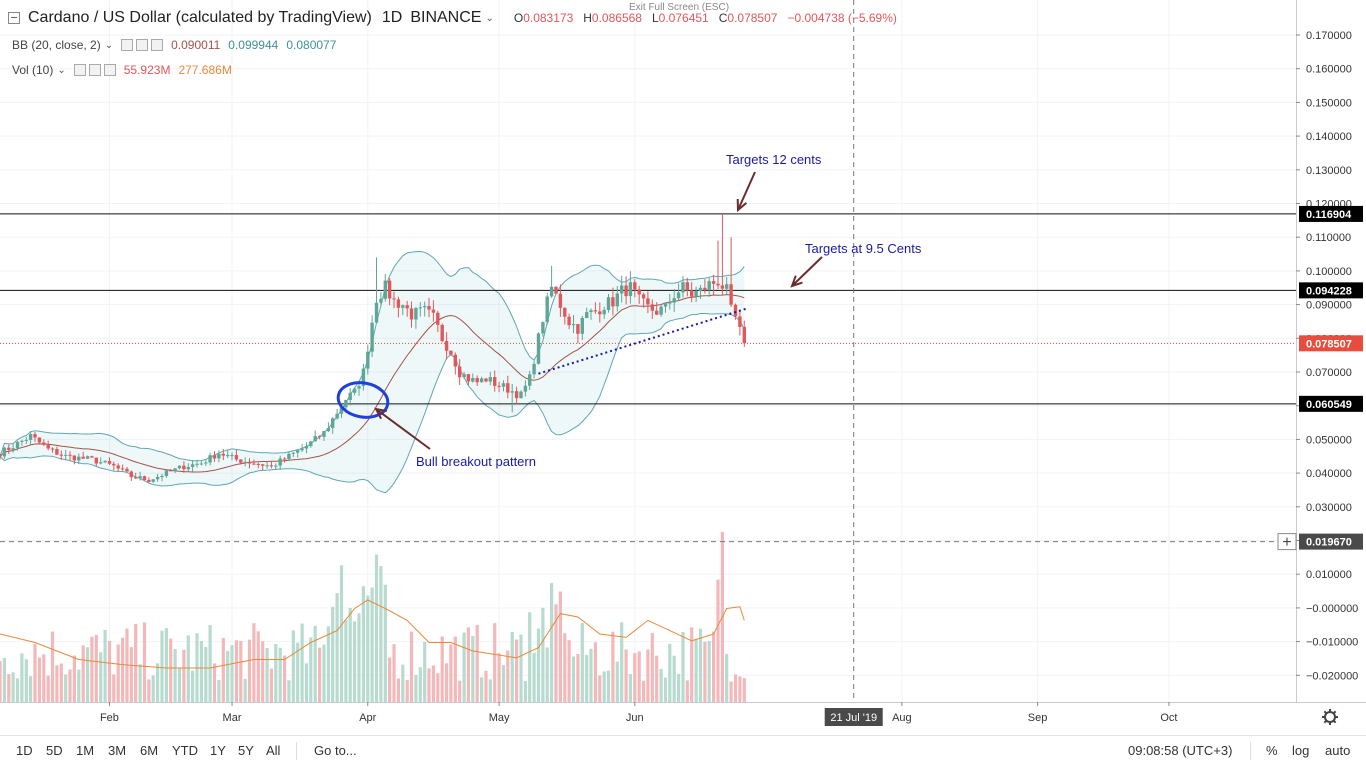 This screenshot has height=768, width=1366. Describe the element at coordinates (1272, 750) in the screenshot. I see `percent-toggle: %` at that location.